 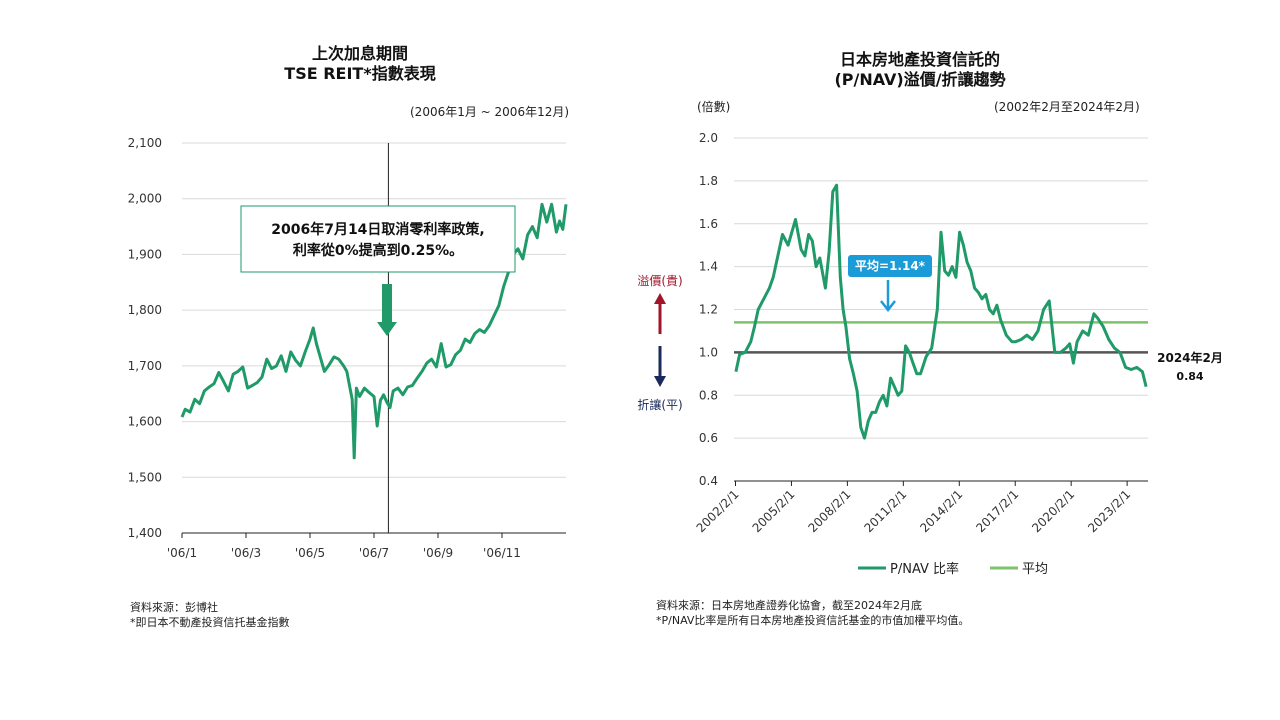 I want to click on right-x-tick-label: 2005/2/1, so click(x=774, y=511).